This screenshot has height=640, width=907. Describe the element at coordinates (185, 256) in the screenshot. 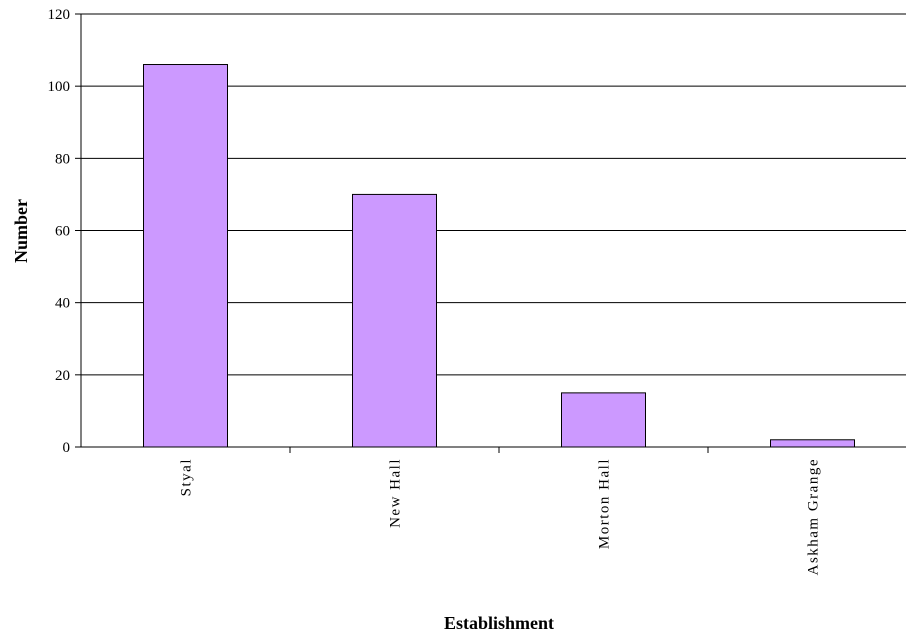

I see `bar-styal` at that location.